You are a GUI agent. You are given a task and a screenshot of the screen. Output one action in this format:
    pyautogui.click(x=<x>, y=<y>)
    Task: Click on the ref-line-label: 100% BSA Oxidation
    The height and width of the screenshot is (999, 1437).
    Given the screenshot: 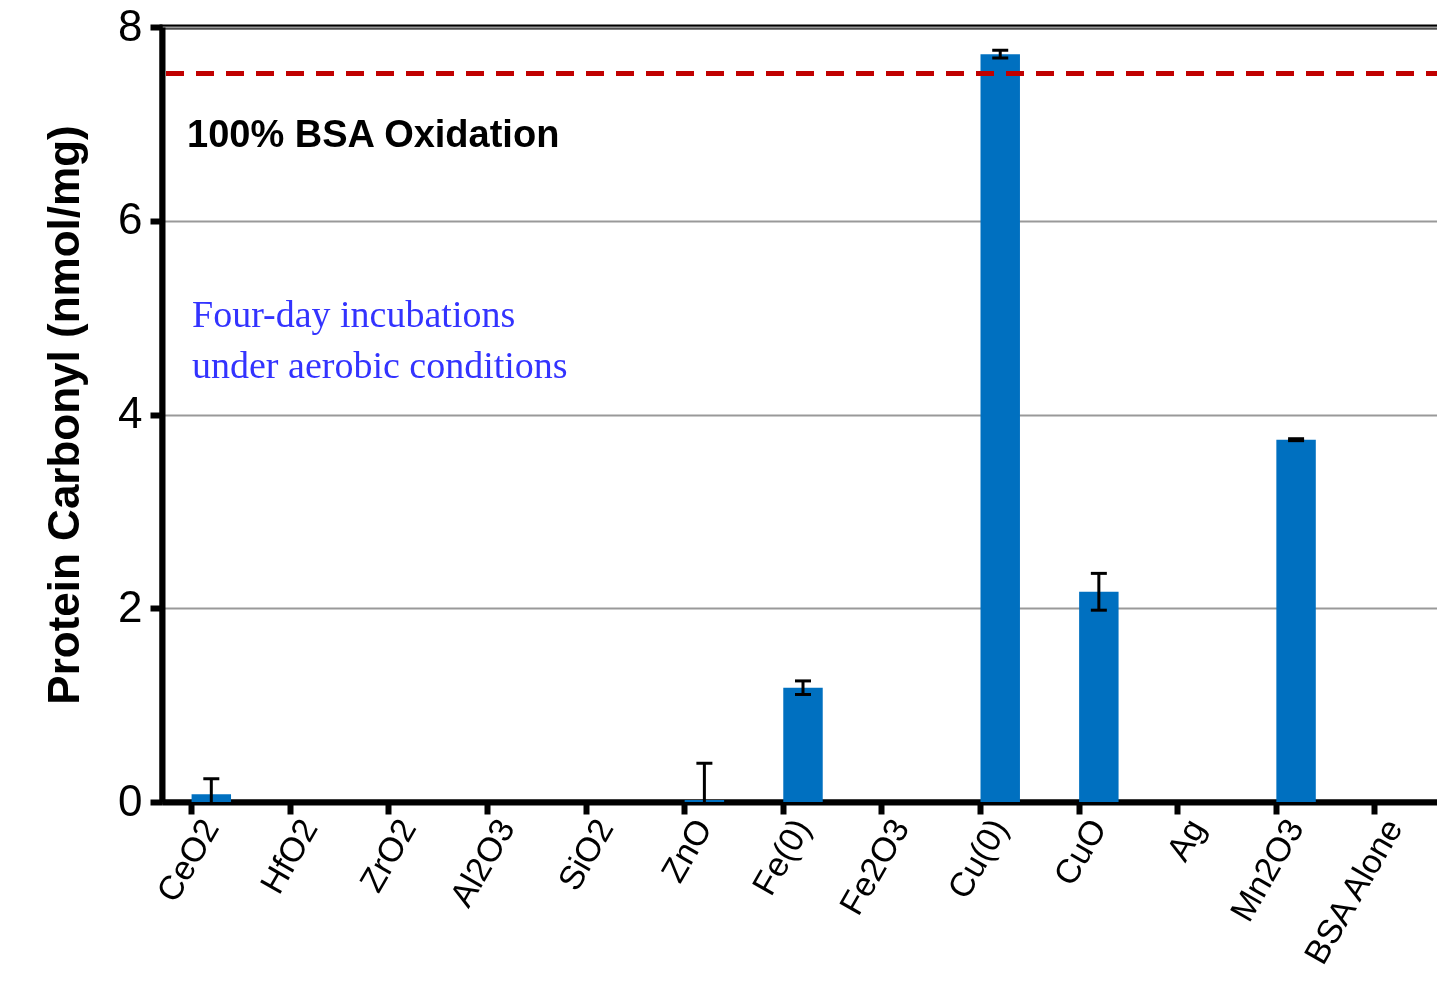 What is the action you would take?
    pyautogui.click(x=373, y=133)
    